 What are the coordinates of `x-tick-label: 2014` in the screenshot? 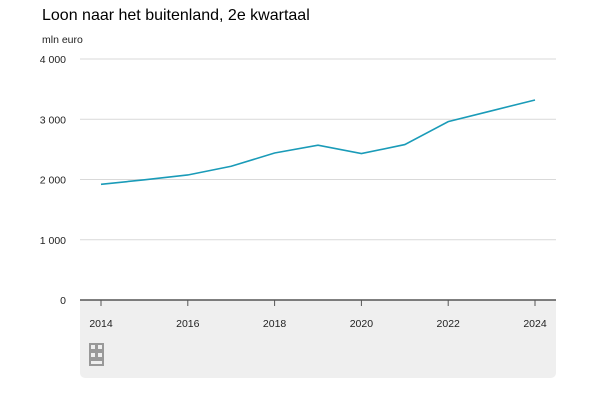 It's located at (101, 324).